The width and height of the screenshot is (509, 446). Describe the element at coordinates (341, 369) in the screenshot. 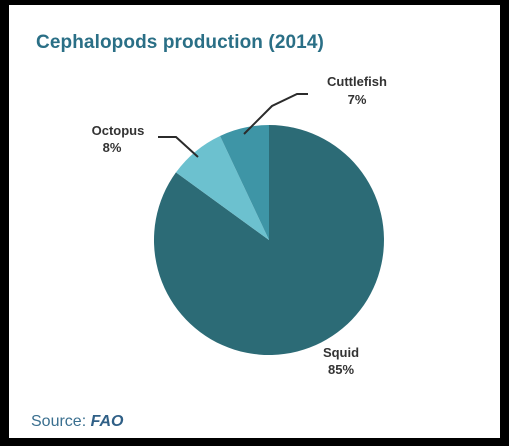

I see `slice-value-squid: 85%` at that location.